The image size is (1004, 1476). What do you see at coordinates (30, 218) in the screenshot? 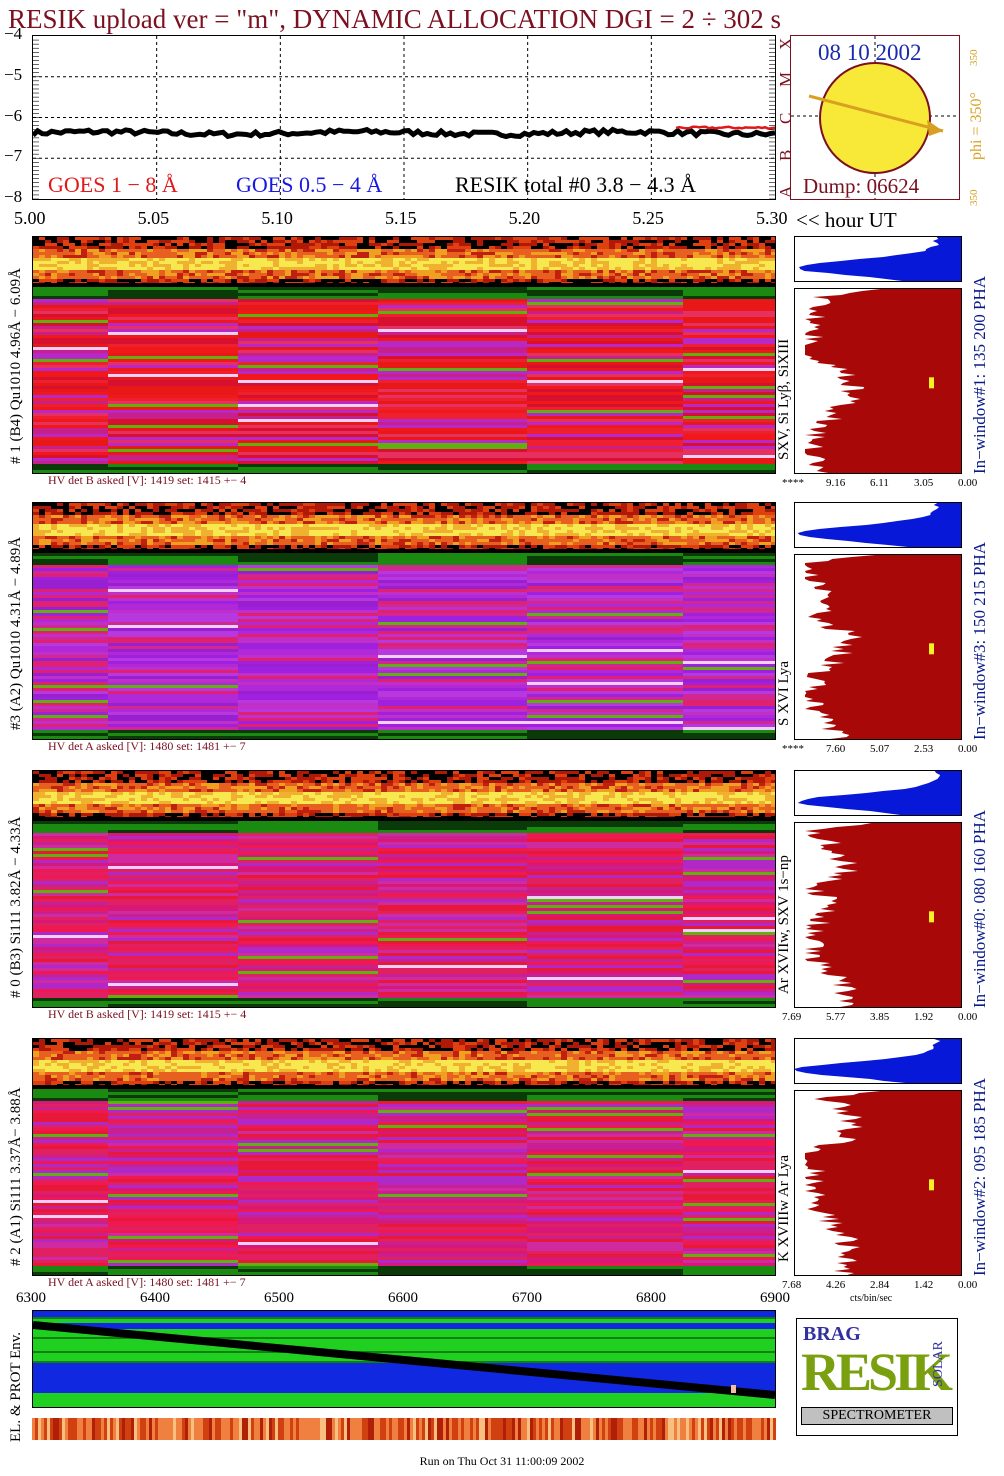
I see `goes-x-tick: 5.00` at bounding box center [30, 218].